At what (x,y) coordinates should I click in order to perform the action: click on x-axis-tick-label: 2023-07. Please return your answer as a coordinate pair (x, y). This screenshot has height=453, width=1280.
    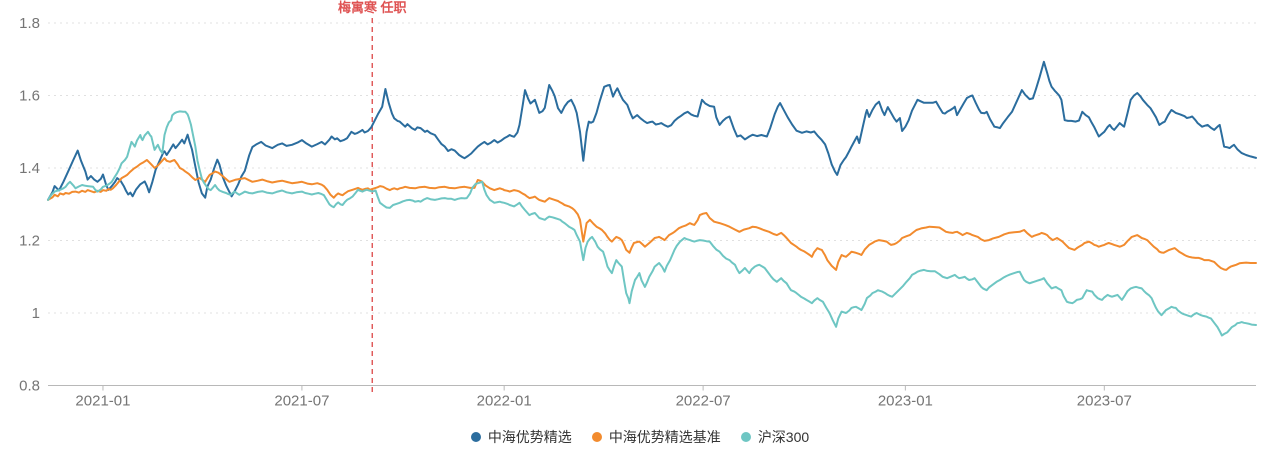
    Looking at the image, I should click on (1104, 401).